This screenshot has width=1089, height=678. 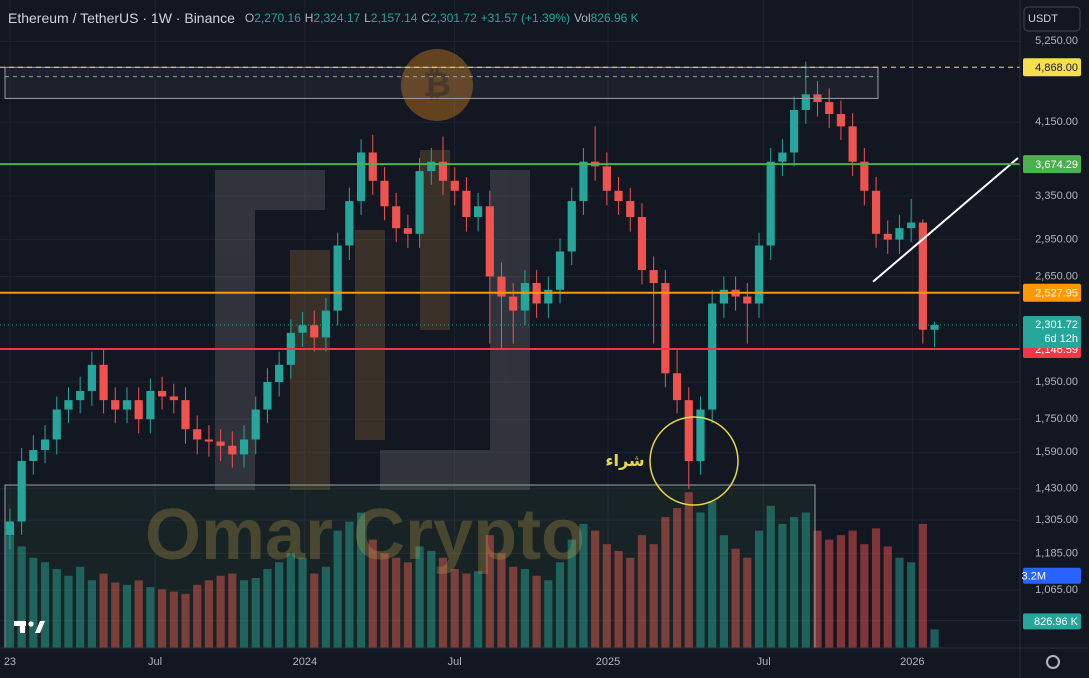 I want to click on value: 2,324.17, so click(x=336, y=18).